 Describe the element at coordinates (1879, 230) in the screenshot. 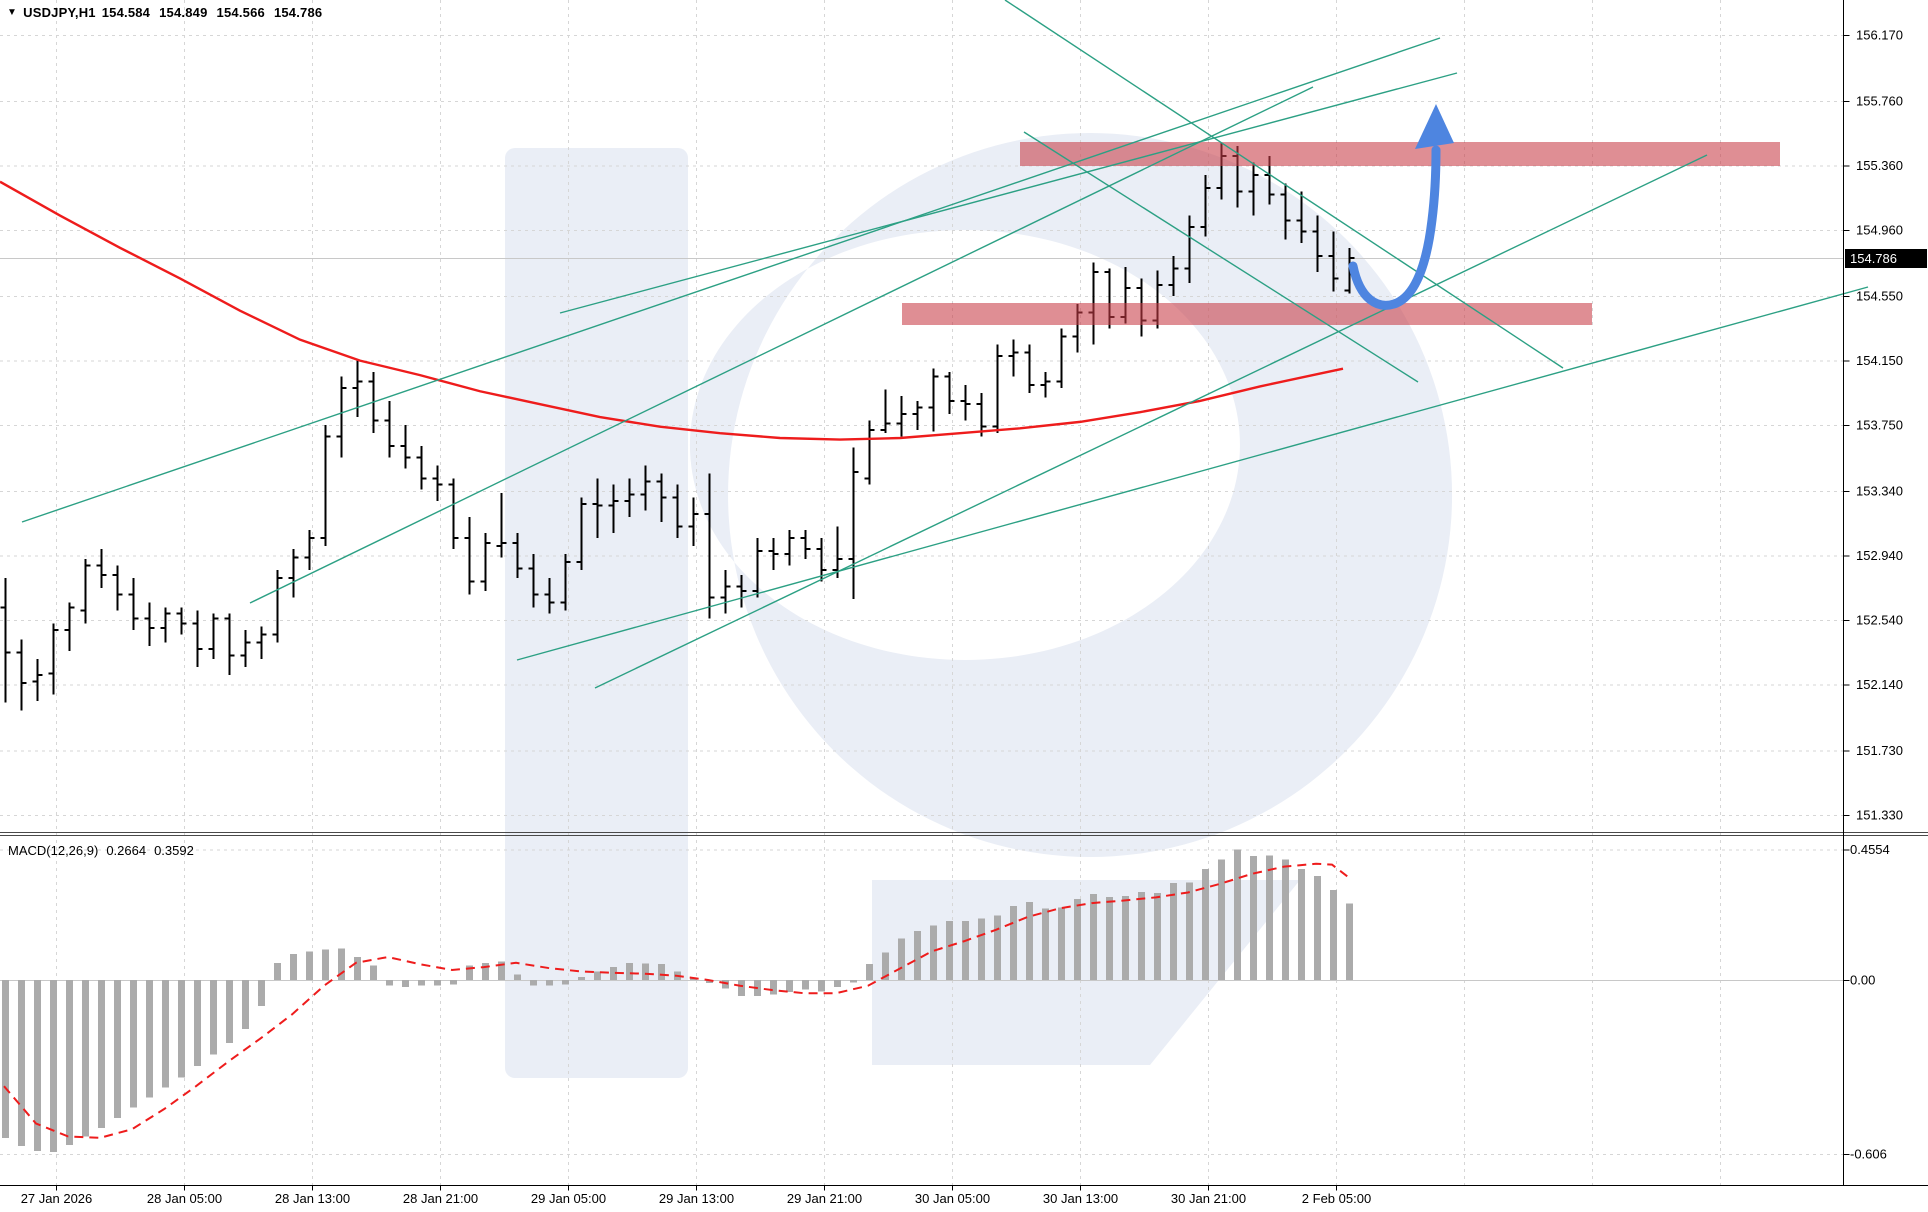

I see `svg-text: 154.960` at that location.